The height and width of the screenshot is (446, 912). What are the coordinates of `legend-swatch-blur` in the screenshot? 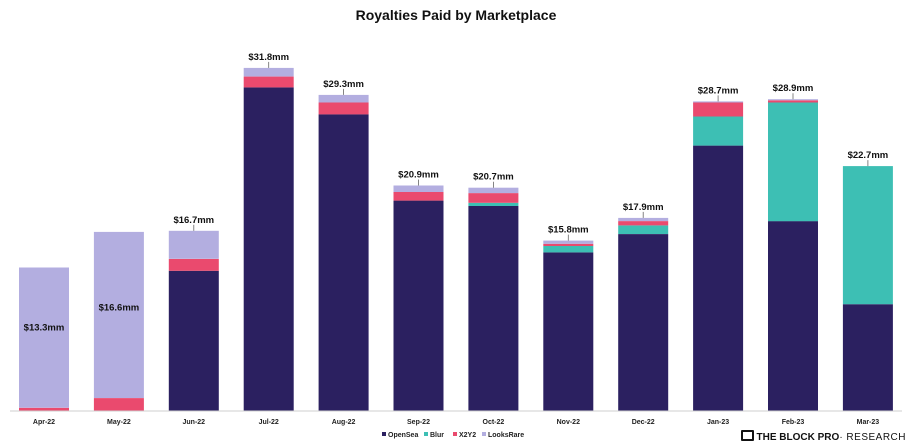 It's located at (426, 434).